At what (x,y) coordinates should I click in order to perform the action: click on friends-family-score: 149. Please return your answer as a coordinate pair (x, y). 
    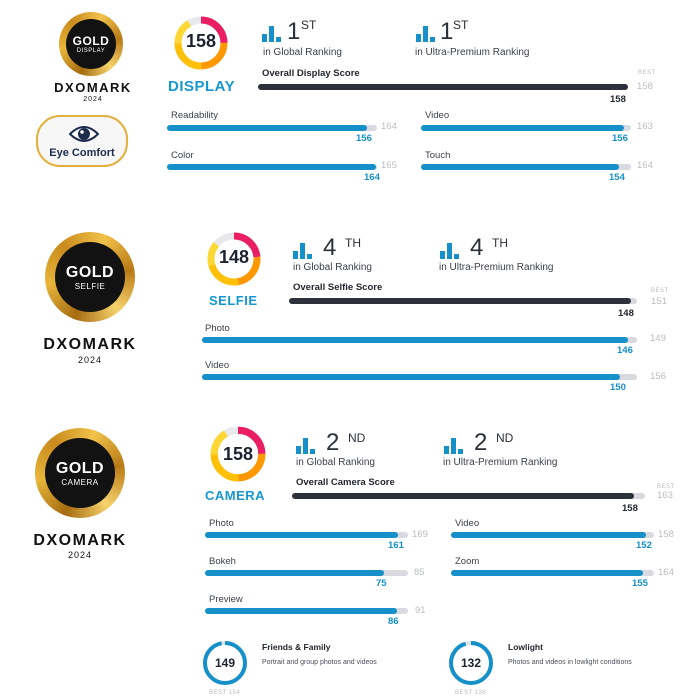
    Looking at the image, I should click on (225, 663).